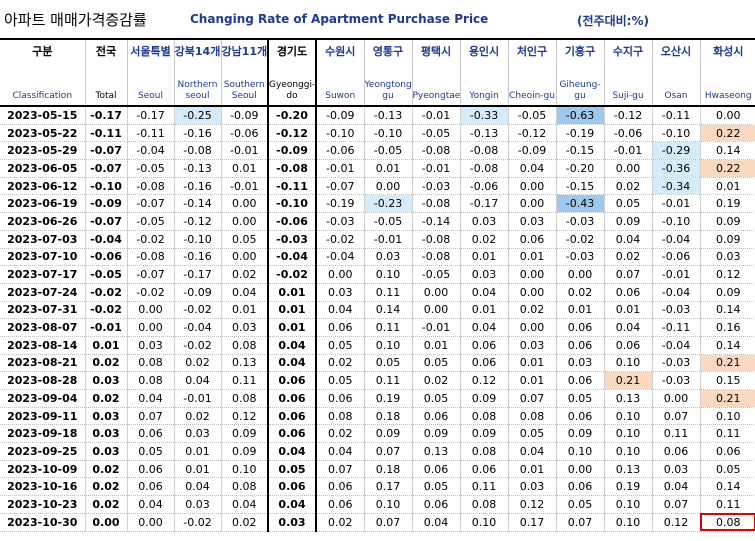 Image resolution: width=755 pixels, height=541 pixels. Describe the element at coordinates (339, 115) in the screenshot. I see `table-cell: -0.09` at that location.